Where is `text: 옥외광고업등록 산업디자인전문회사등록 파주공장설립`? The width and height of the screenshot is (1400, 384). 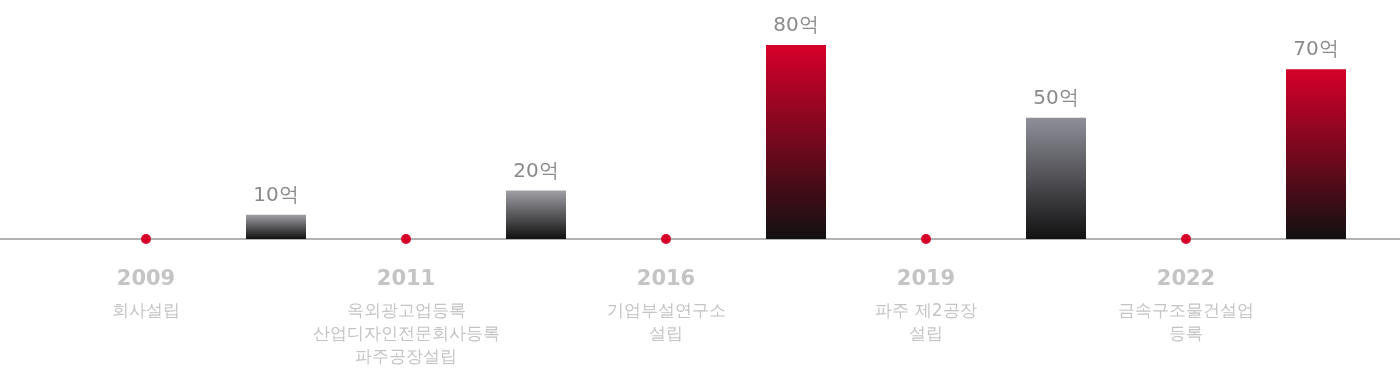
text: 옥외광고업등록 산업디자인전문회사등록 파주공장설립 is located at coordinates (406, 333).